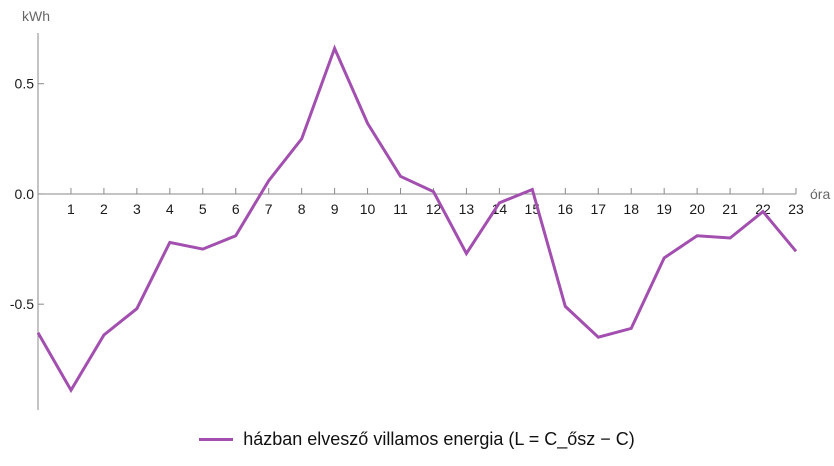 The height and width of the screenshot is (466, 834). I want to click on x-tick-label: 1, so click(71, 209).